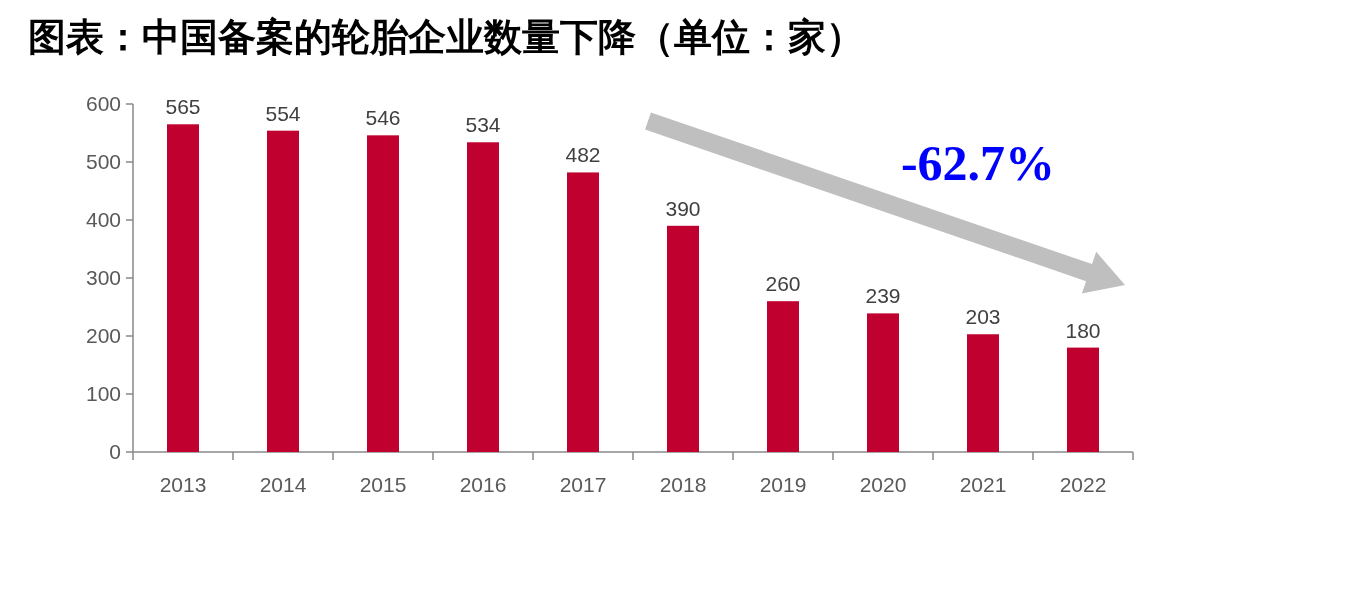 The width and height of the screenshot is (1369, 608). Describe the element at coordinates (103, 161) in the screenshot. I see `y-tick-label: 500` at that location.